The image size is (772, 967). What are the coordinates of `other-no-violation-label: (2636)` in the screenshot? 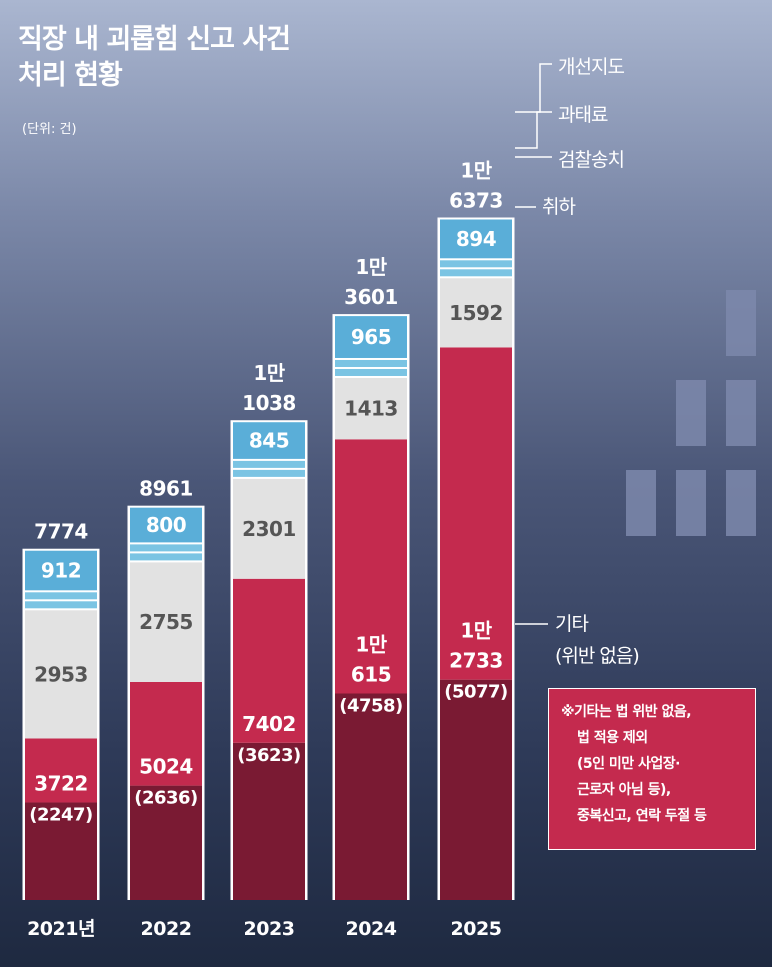 It's located at (166, 798).